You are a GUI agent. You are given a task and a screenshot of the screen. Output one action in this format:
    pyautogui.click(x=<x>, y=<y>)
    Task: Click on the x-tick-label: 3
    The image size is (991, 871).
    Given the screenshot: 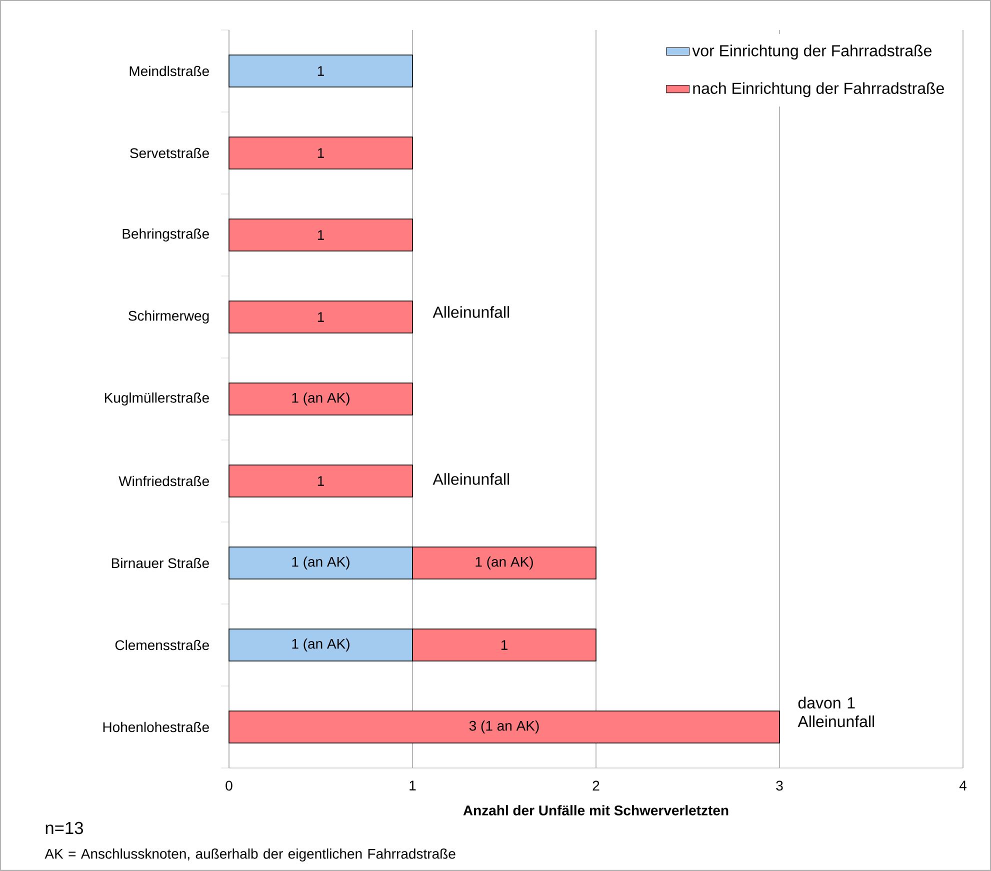 What is the action you would take?
    pyautogui.click(x=779, y=785)
    